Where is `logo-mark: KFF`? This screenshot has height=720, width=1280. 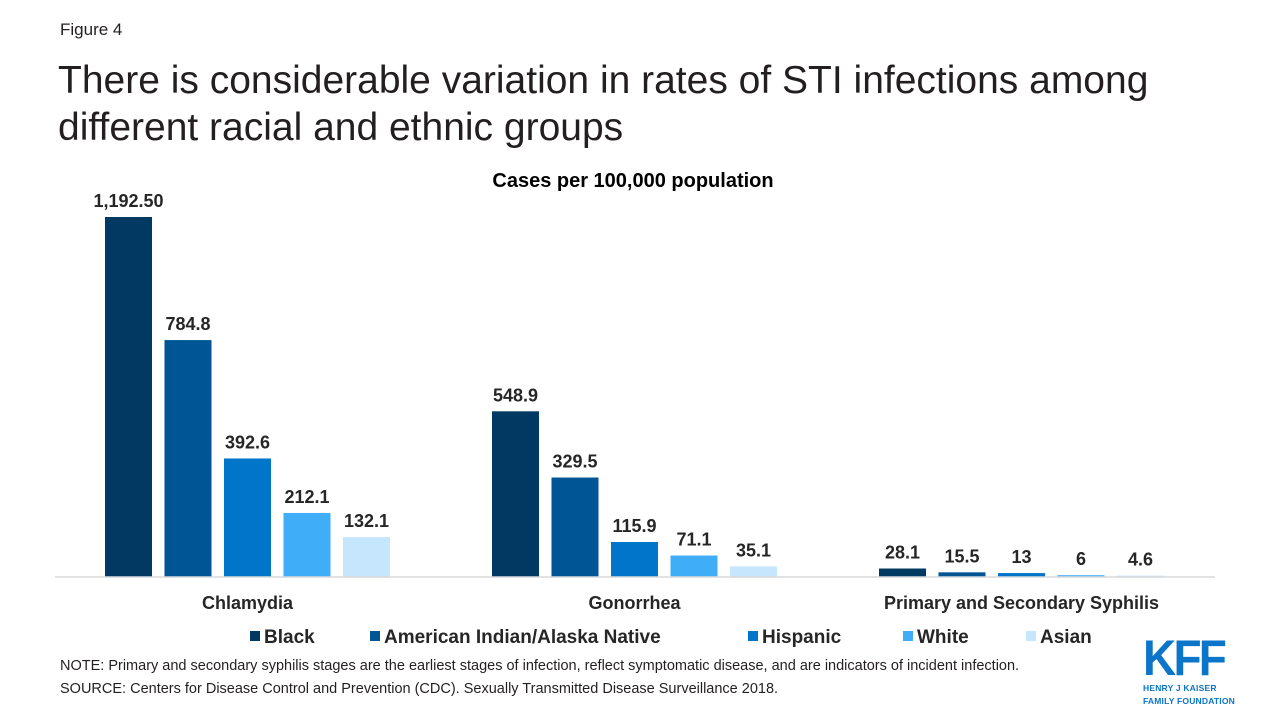
logo-mark: KFF is located at coordinates (1185, 658).